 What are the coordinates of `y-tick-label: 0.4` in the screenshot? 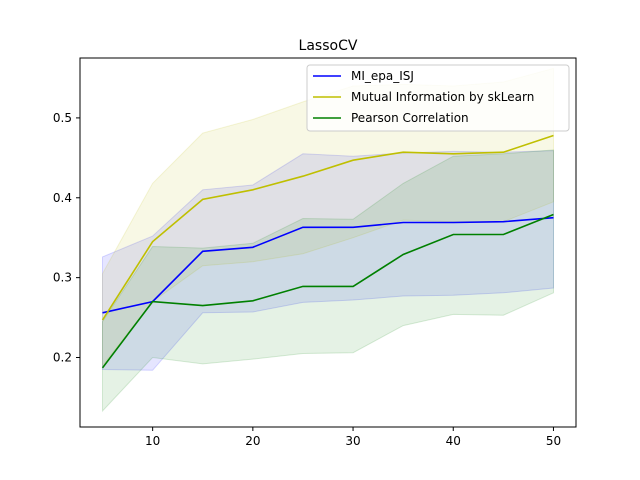 It's located at (62, 198).